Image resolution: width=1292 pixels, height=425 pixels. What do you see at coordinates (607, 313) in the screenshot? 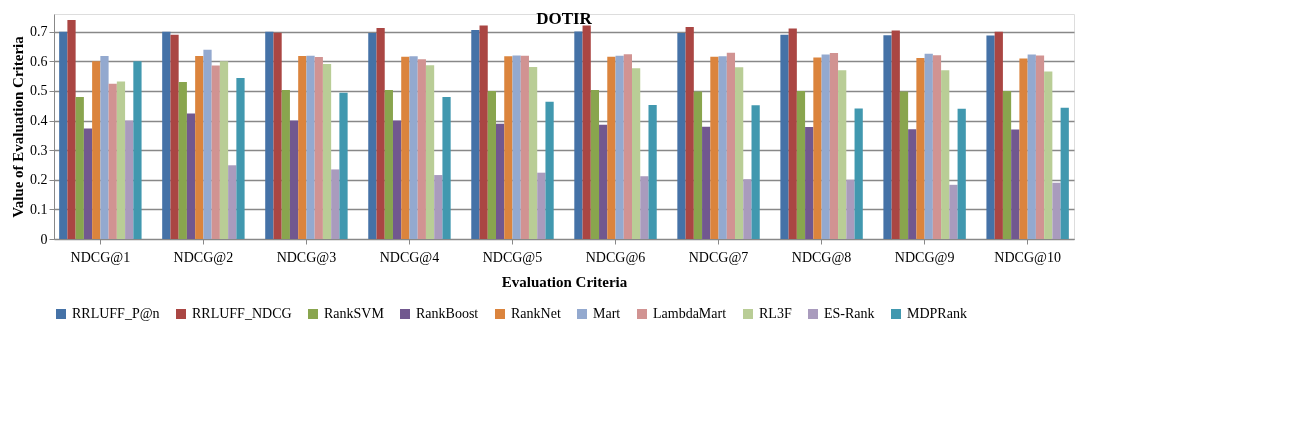
I see `legend-label: Mart` at bounding box center [607, 313].